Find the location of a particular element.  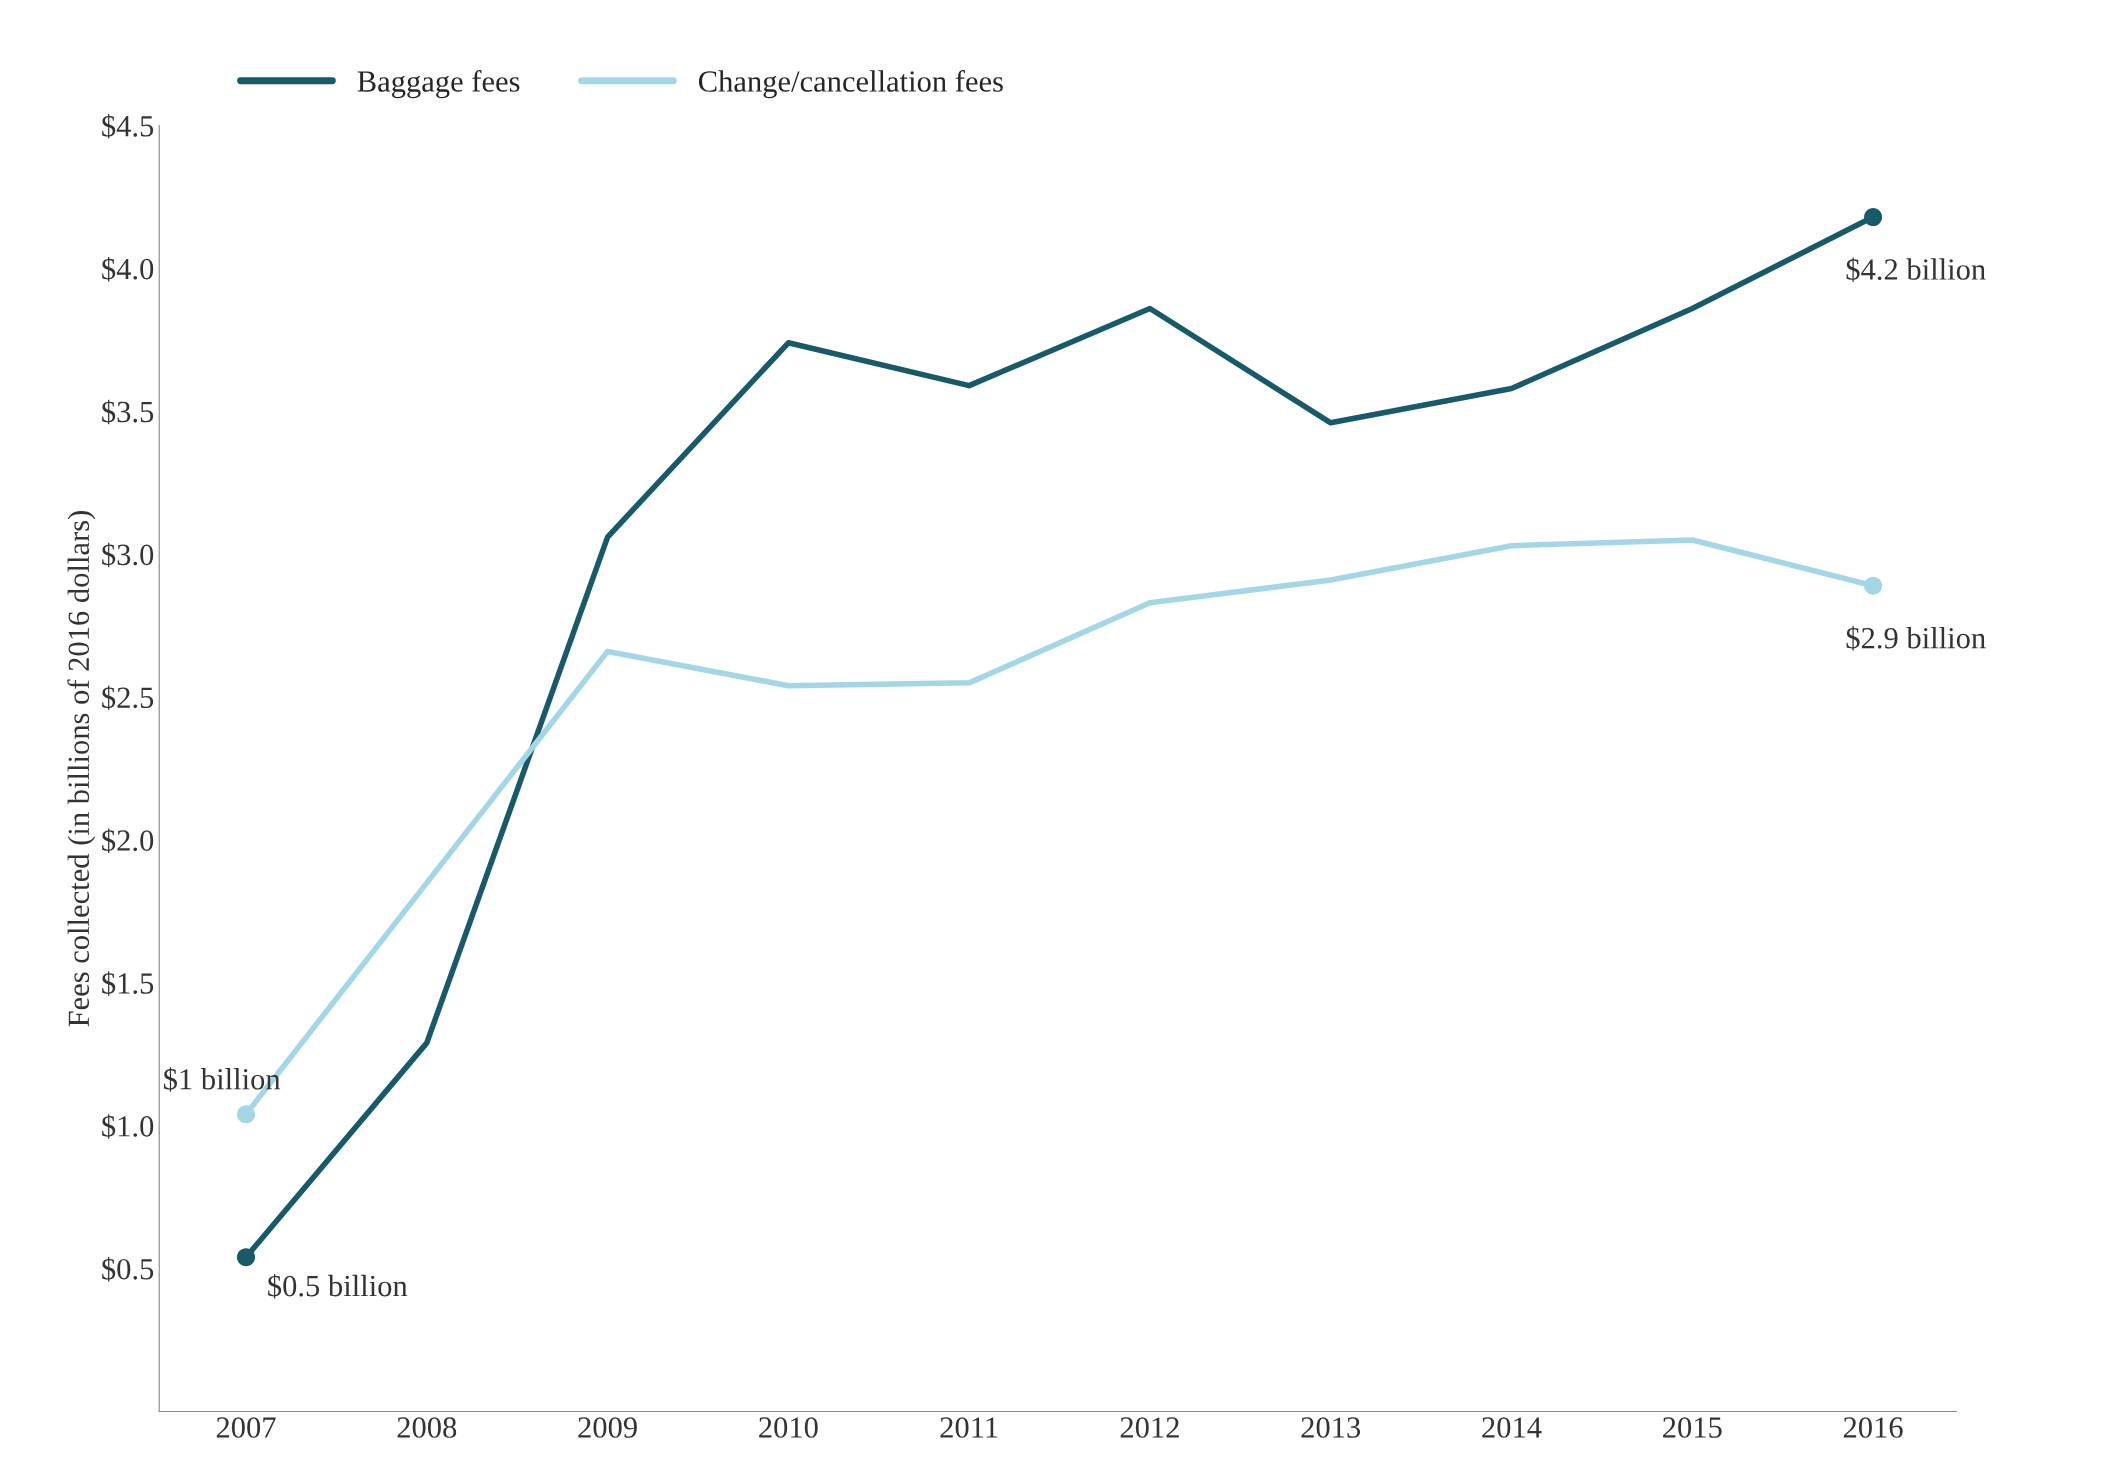

x-tick-label: 2016 is located at coordinates (1873, 1427).